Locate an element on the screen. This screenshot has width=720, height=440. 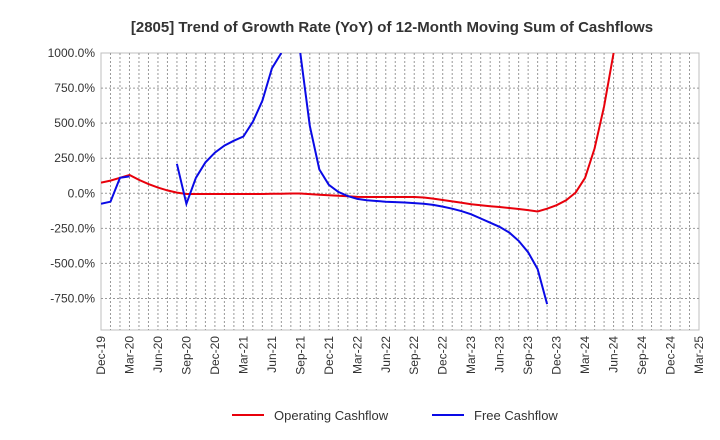
x-tick-label: Sep-23 is located at coordinates (528, 355).